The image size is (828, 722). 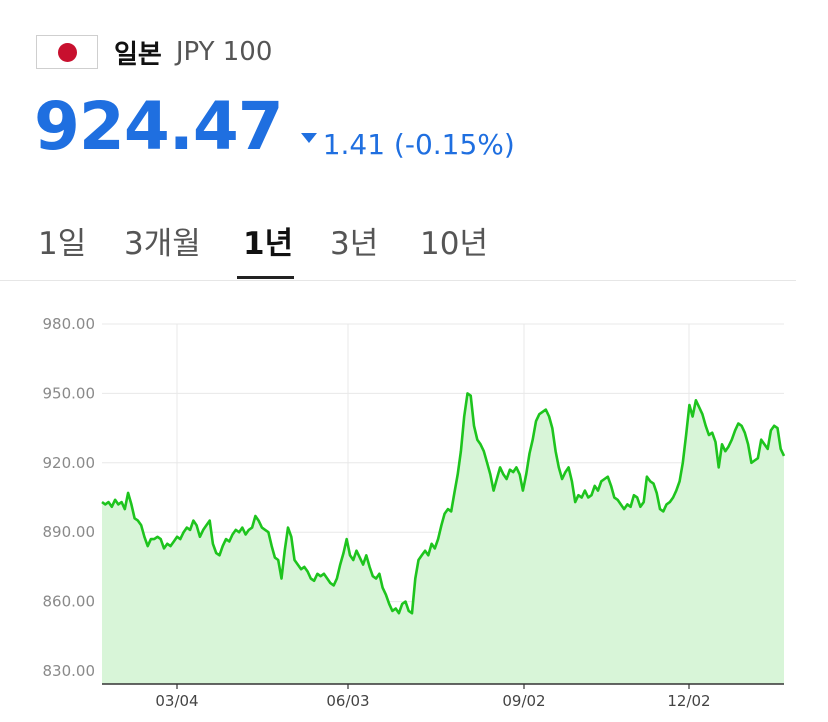 I want to click on y-axis-labels: 980.00 950.00 920.00 890.00 860.00 830.00, so click(x=69, y=497).